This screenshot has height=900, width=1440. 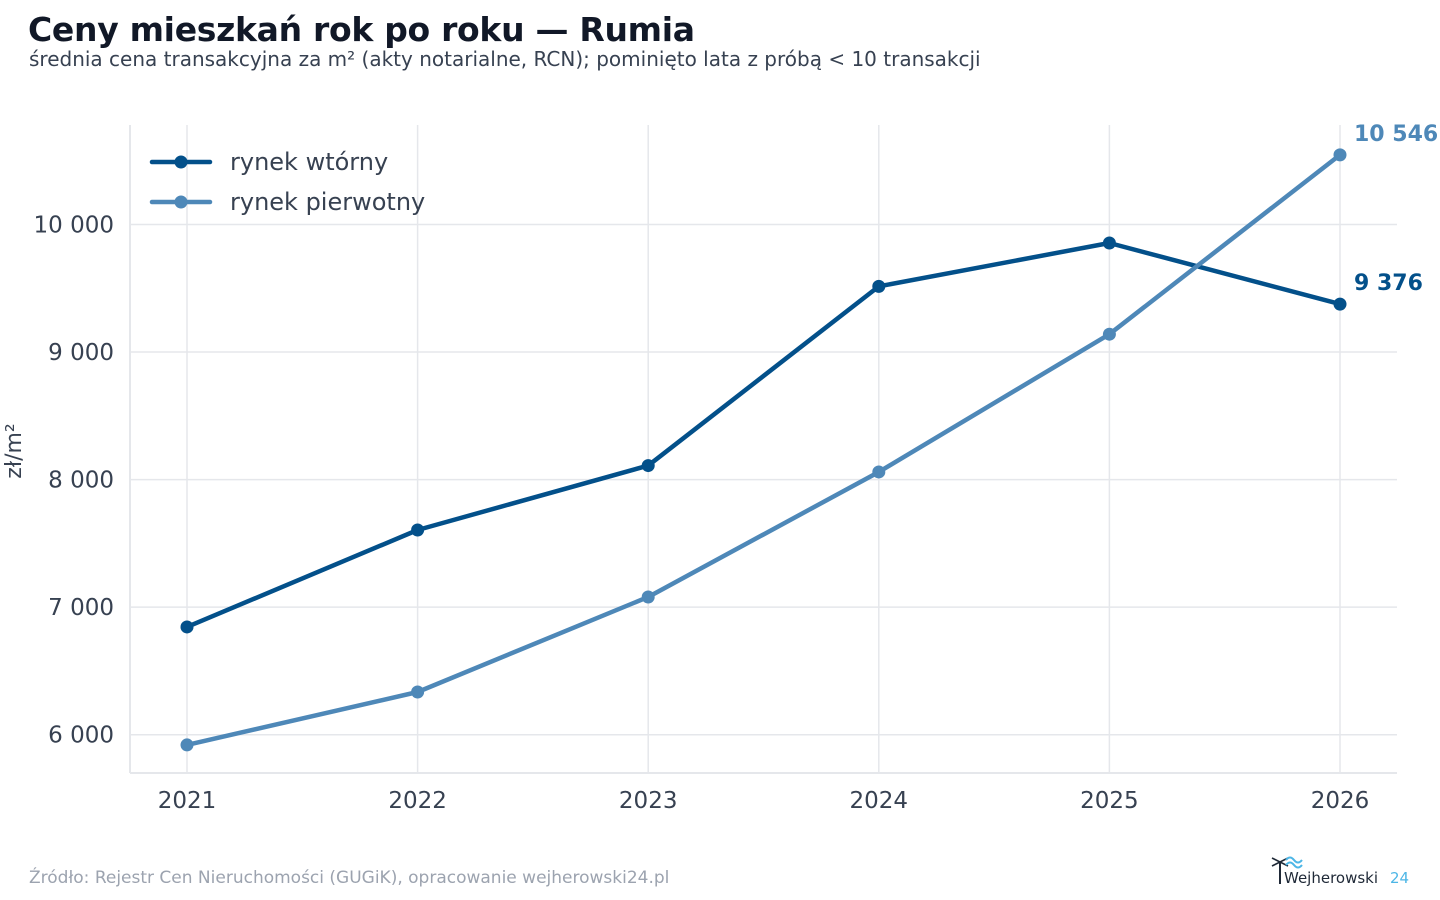 I want to click on brand-name: Wejherowski, so click(x=1331, y=878).